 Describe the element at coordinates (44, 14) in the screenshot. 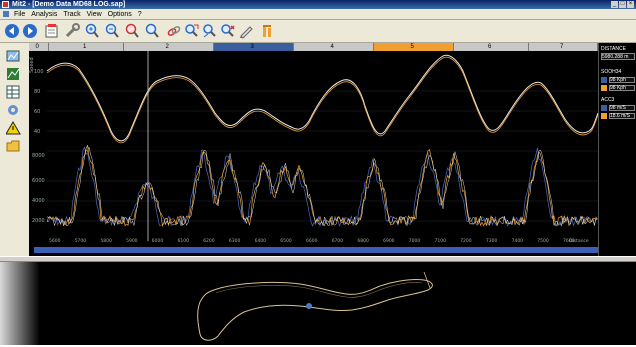

I see `menu-analysis: Analysis` at that location.